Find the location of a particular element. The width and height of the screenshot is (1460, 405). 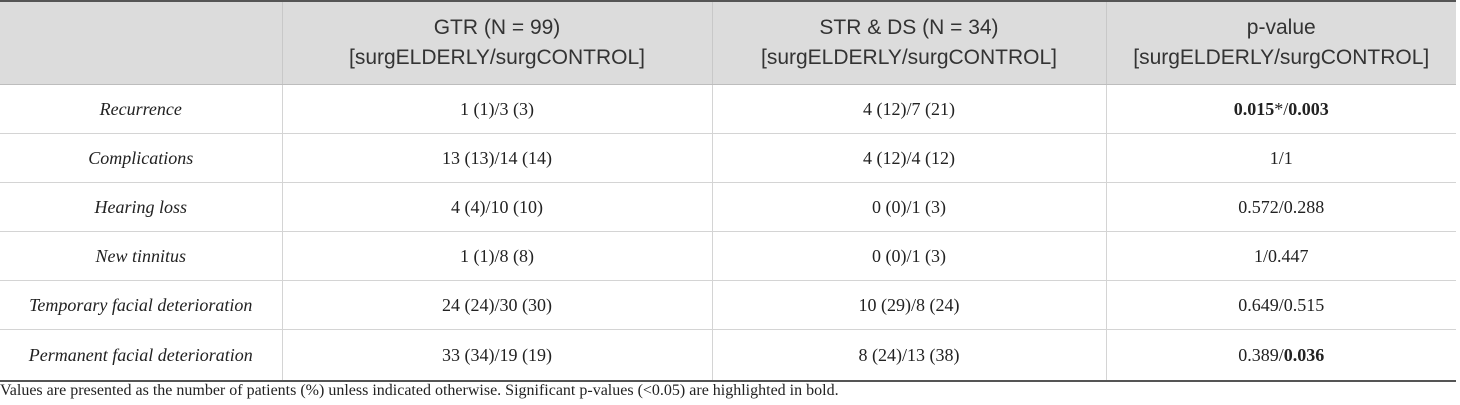

str-ds-cell: 4 (12)/4 (12) is located at coordinates (908, 158).